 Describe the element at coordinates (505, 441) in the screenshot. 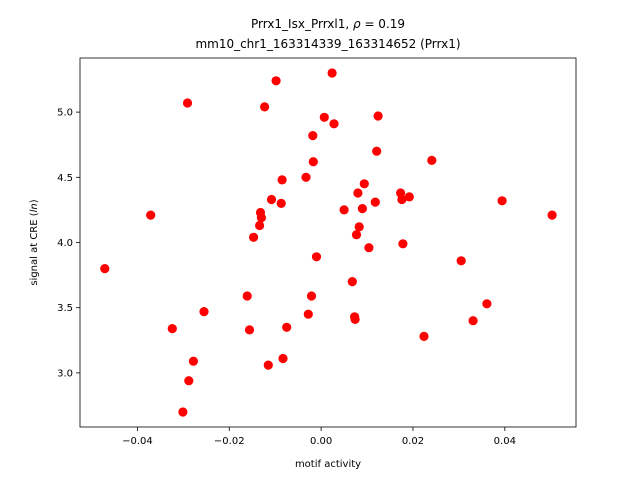

I see `x-tick-label-4: 0.04` at that location.